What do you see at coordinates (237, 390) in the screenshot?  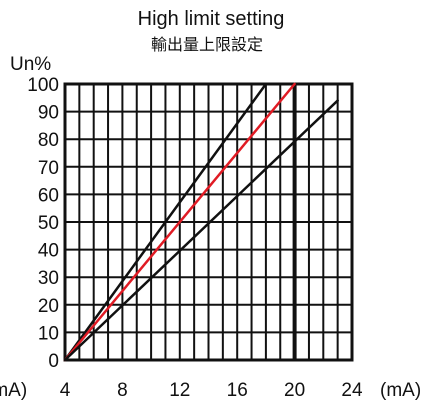 I see `x-tick-label: 16` at bounding box center [237, 390].